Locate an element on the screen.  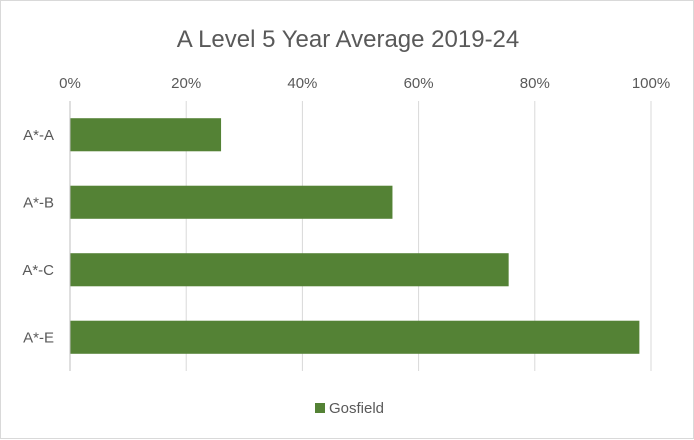
x-tick-label: 20% is located at coordinates (186, 83).